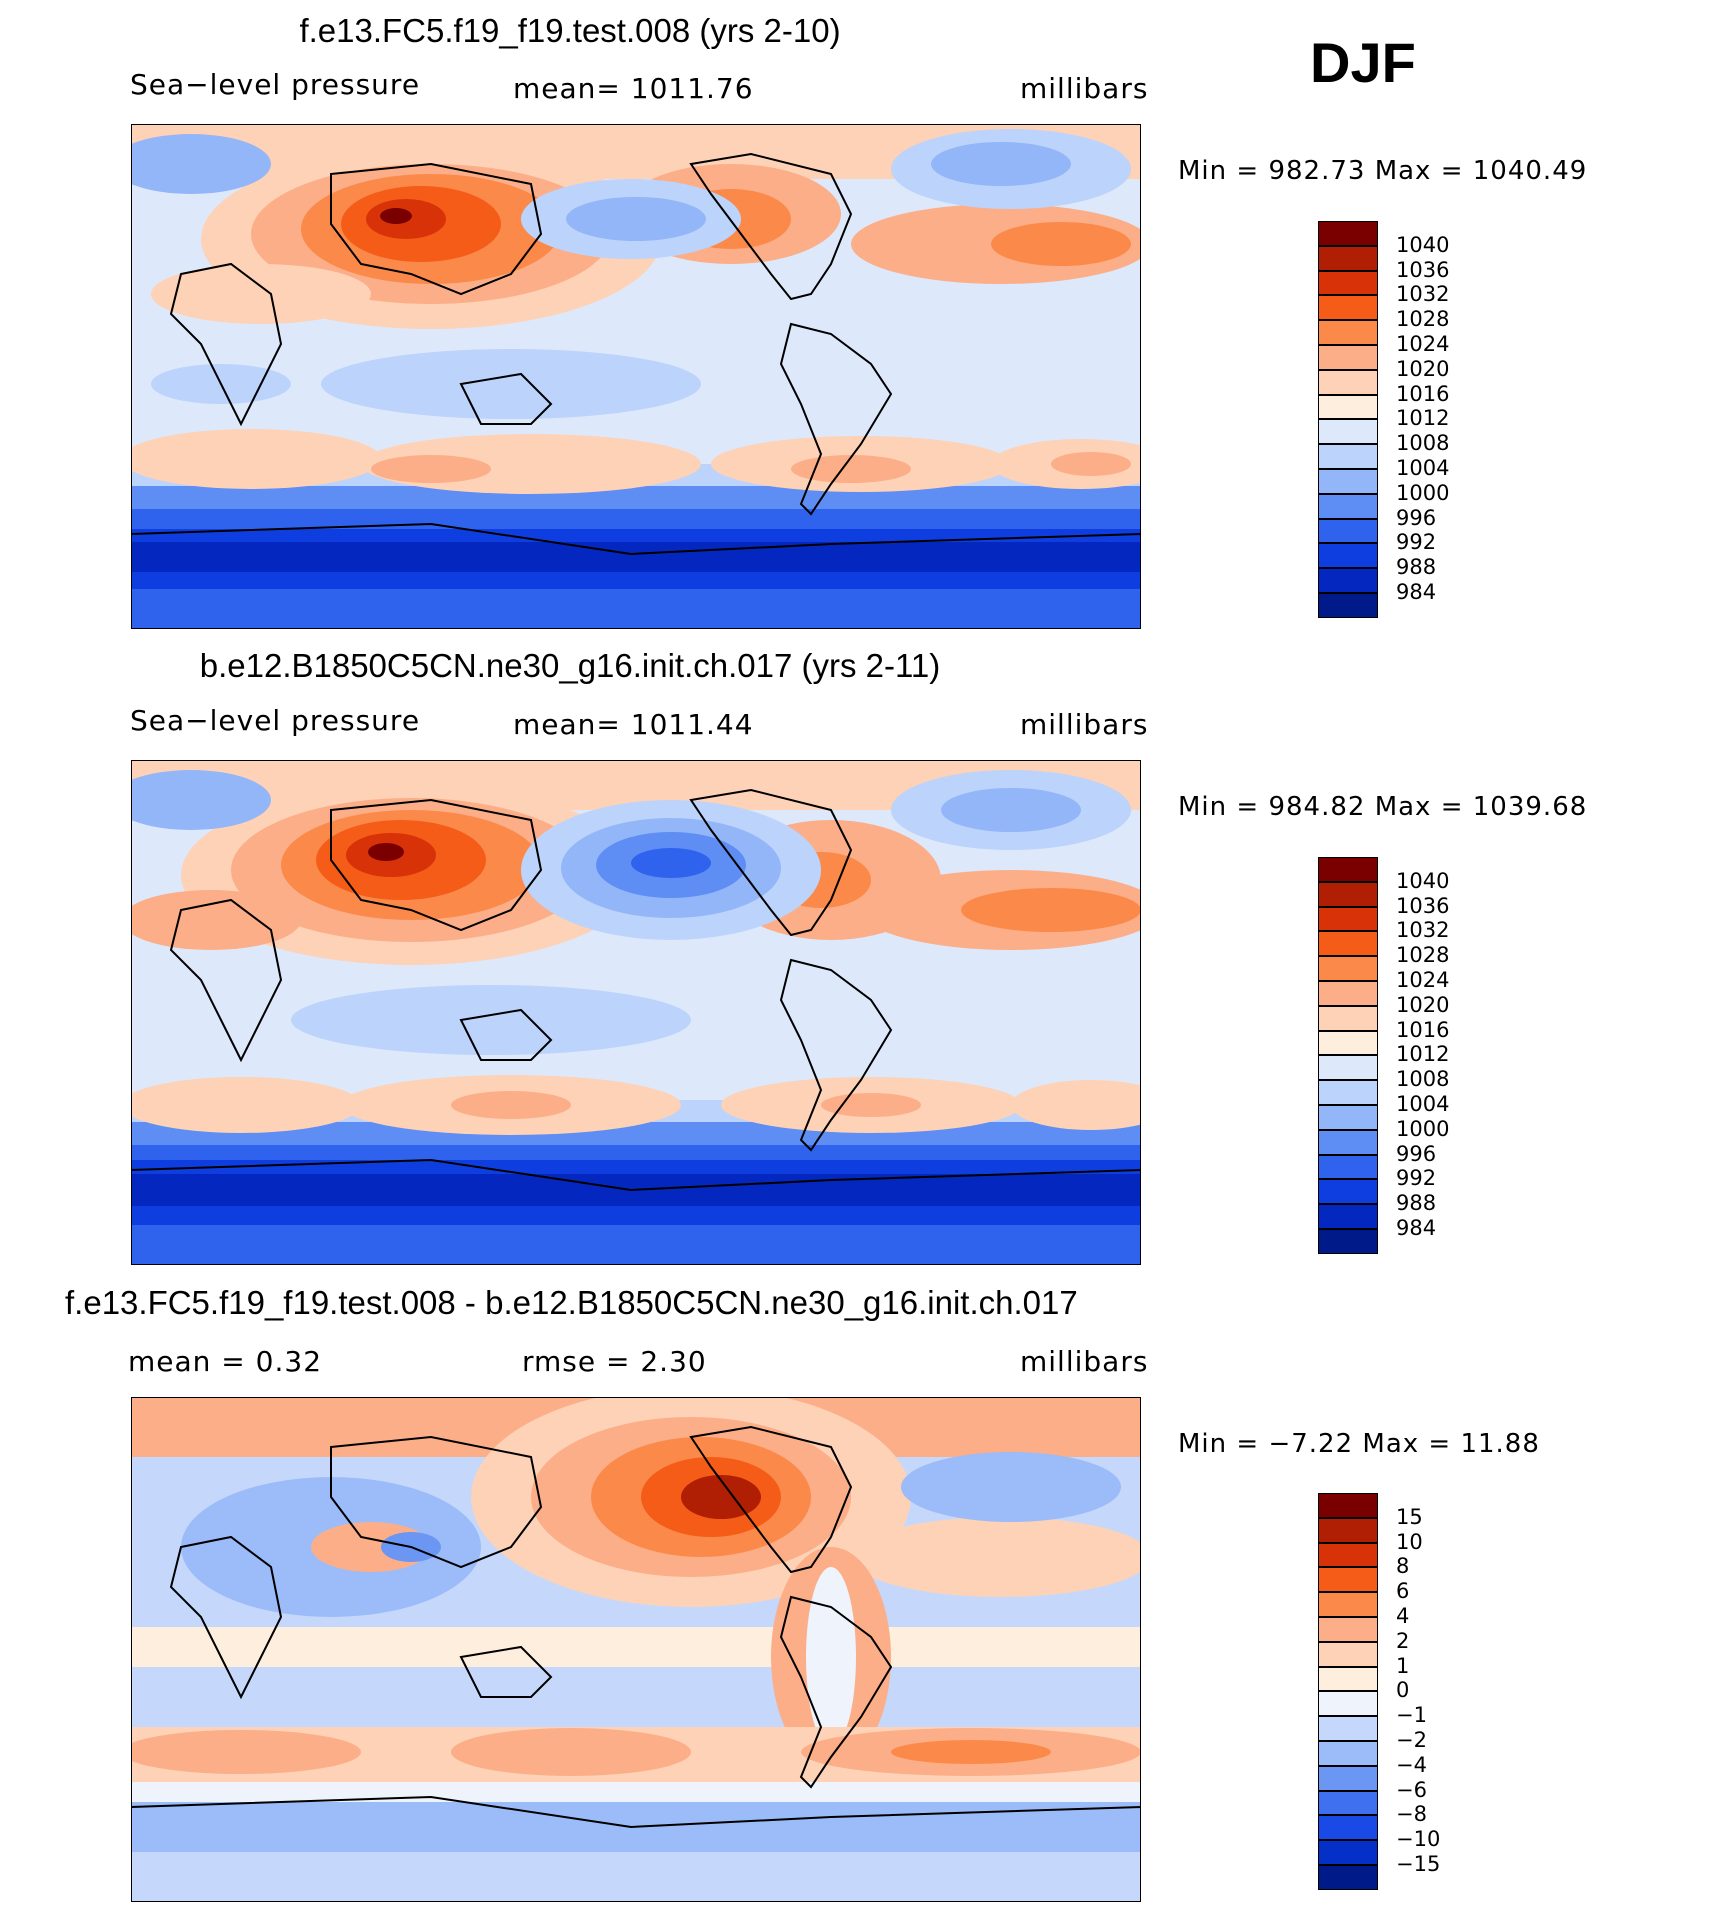  I want to click on panel-2-units: millibars, so click(1084, 724).